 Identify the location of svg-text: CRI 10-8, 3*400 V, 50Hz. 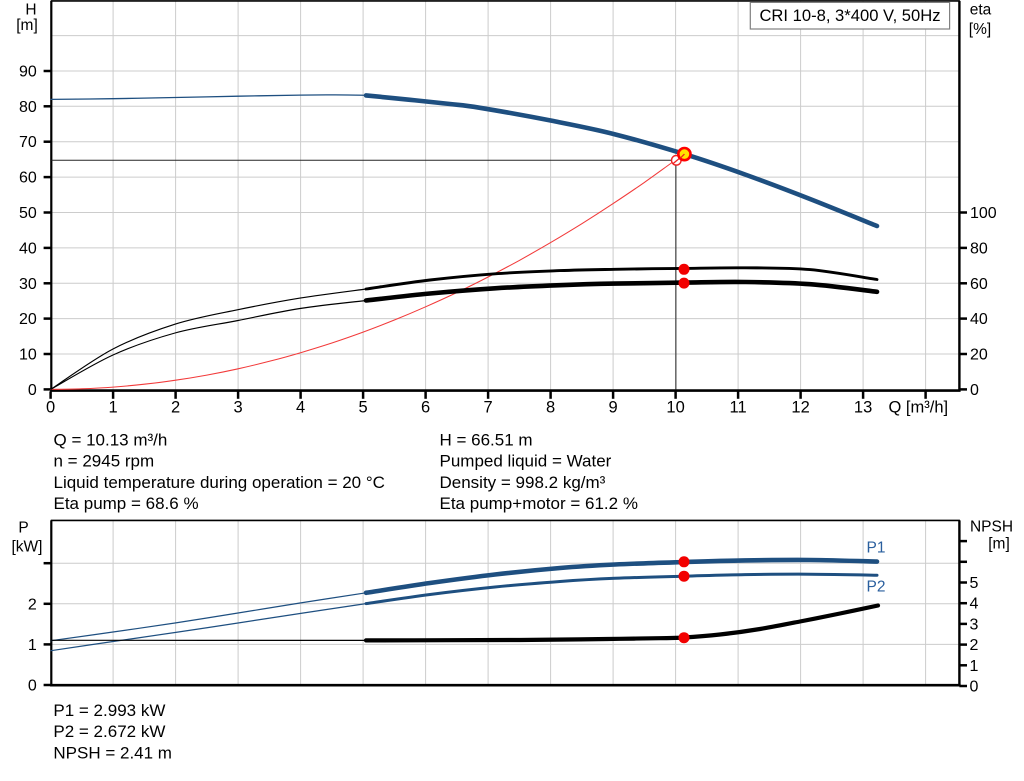
(849, 15).